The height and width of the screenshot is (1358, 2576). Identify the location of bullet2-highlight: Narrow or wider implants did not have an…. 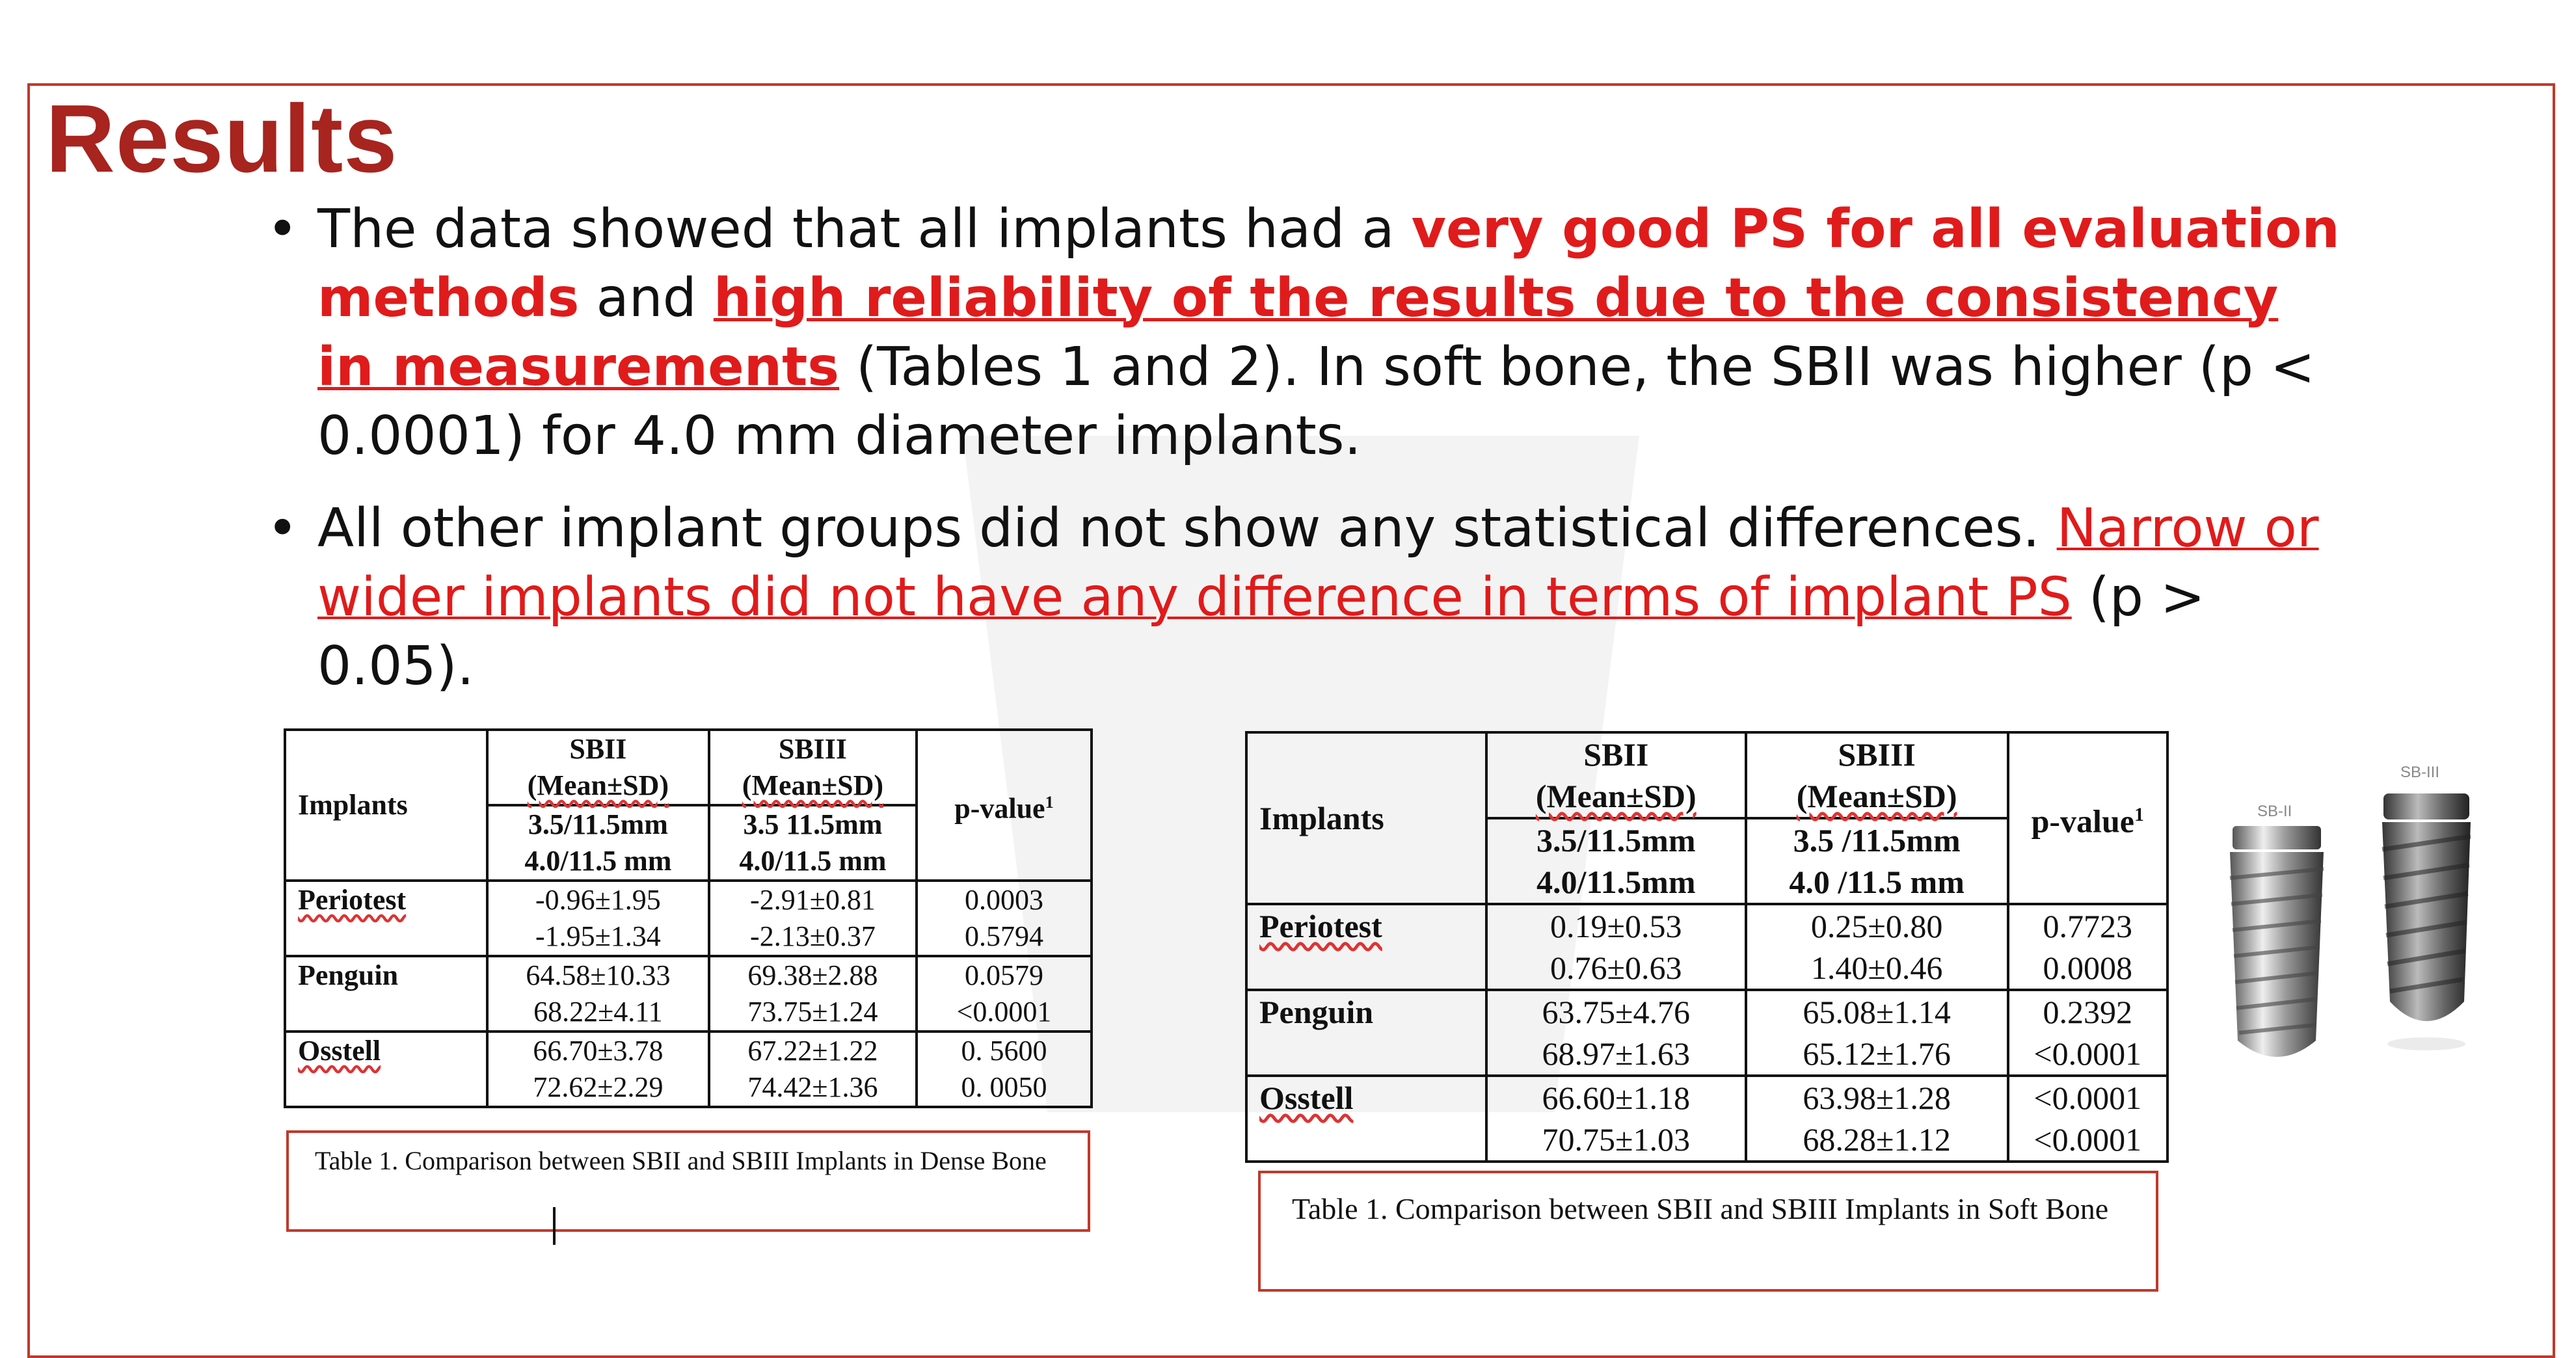
(1318, 563).